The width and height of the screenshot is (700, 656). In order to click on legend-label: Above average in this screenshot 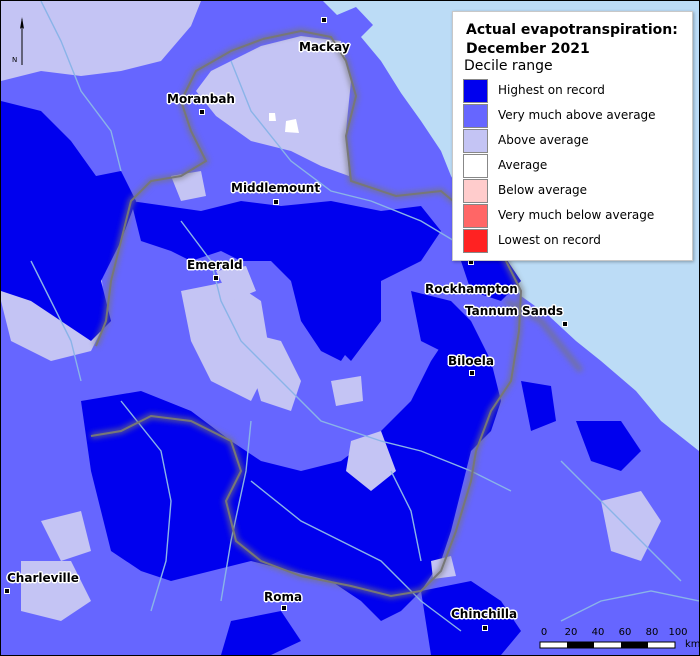, I will do `click(543, 140)`.